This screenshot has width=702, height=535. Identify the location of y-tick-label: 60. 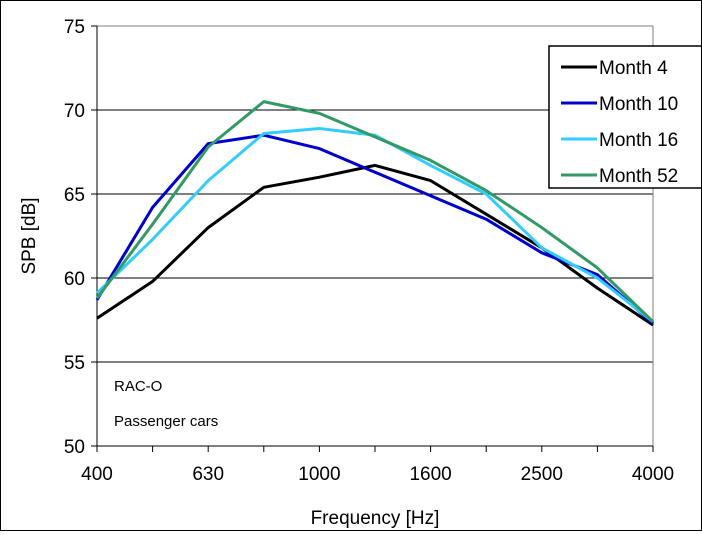
(74, 279).